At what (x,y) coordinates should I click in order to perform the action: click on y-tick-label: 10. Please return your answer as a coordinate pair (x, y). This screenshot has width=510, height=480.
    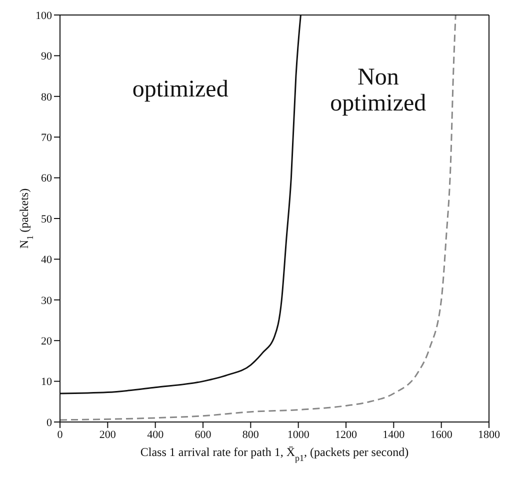
    Looking at the image, I should click on (46, 382).